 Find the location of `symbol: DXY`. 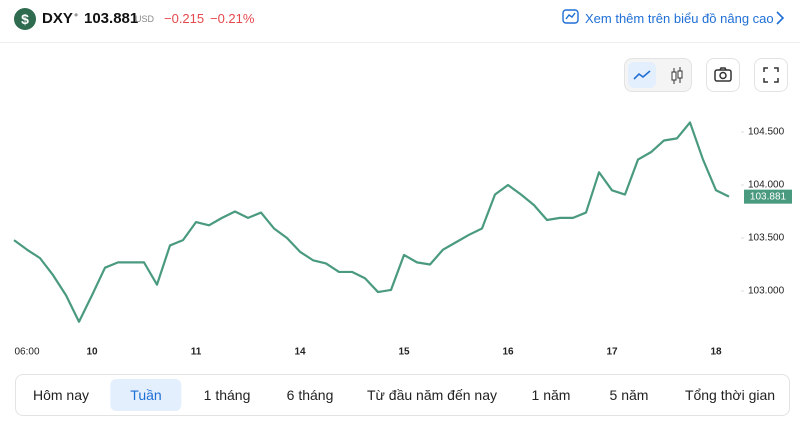

symbol: DXY is located at coordinates (57, 18).